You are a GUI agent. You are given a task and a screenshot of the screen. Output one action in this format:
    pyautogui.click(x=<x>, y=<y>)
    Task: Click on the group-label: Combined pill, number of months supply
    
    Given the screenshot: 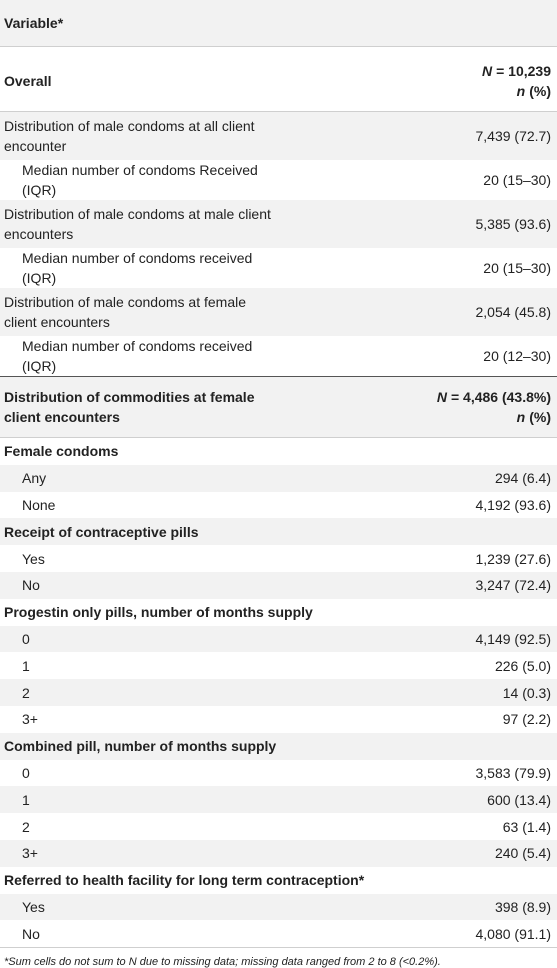 What is the action you would take?
    pyautogui.click(x=278, y=746)
    